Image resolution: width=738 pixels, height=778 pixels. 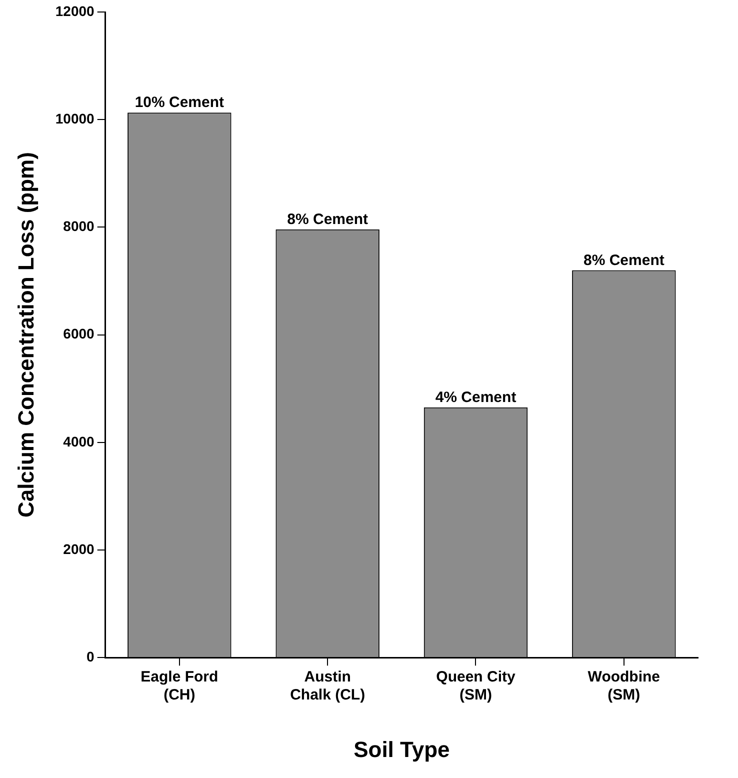 What do you see at coordinates (75, 118) in the screenshot?
I see `y-tick-label: 10000` at bounding box center [75, 118].